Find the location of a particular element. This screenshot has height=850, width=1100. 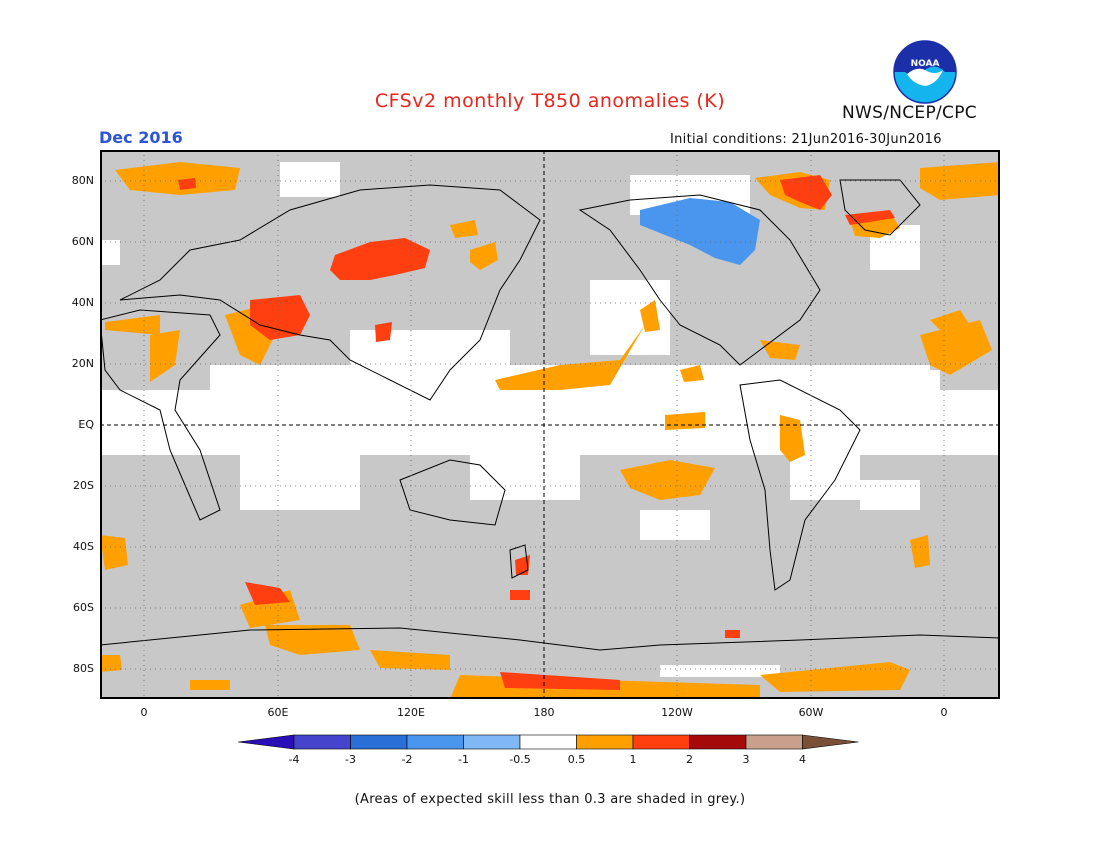

lon-label-180: 180 is located at coordinates (544, 712).